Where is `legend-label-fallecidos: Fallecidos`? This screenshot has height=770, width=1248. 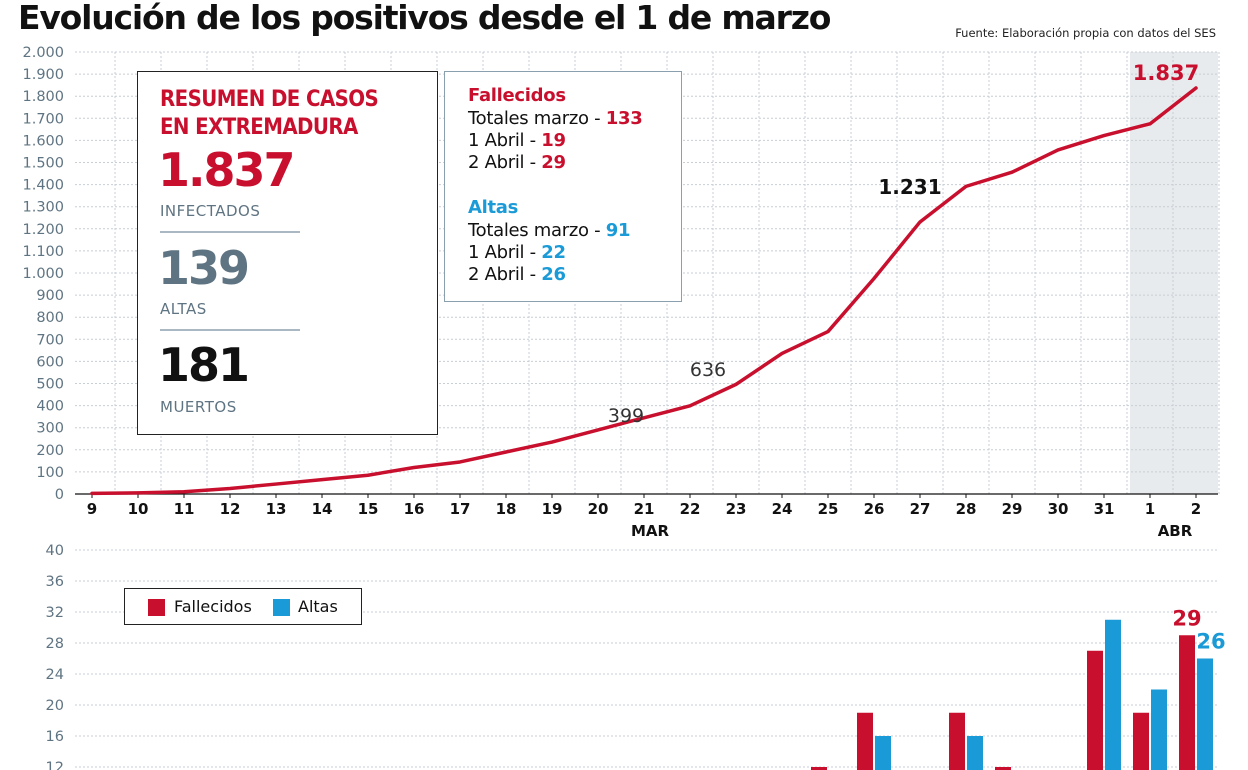 legend-label-fallecidos: Fallecidos is located at coordinates (213, 606).